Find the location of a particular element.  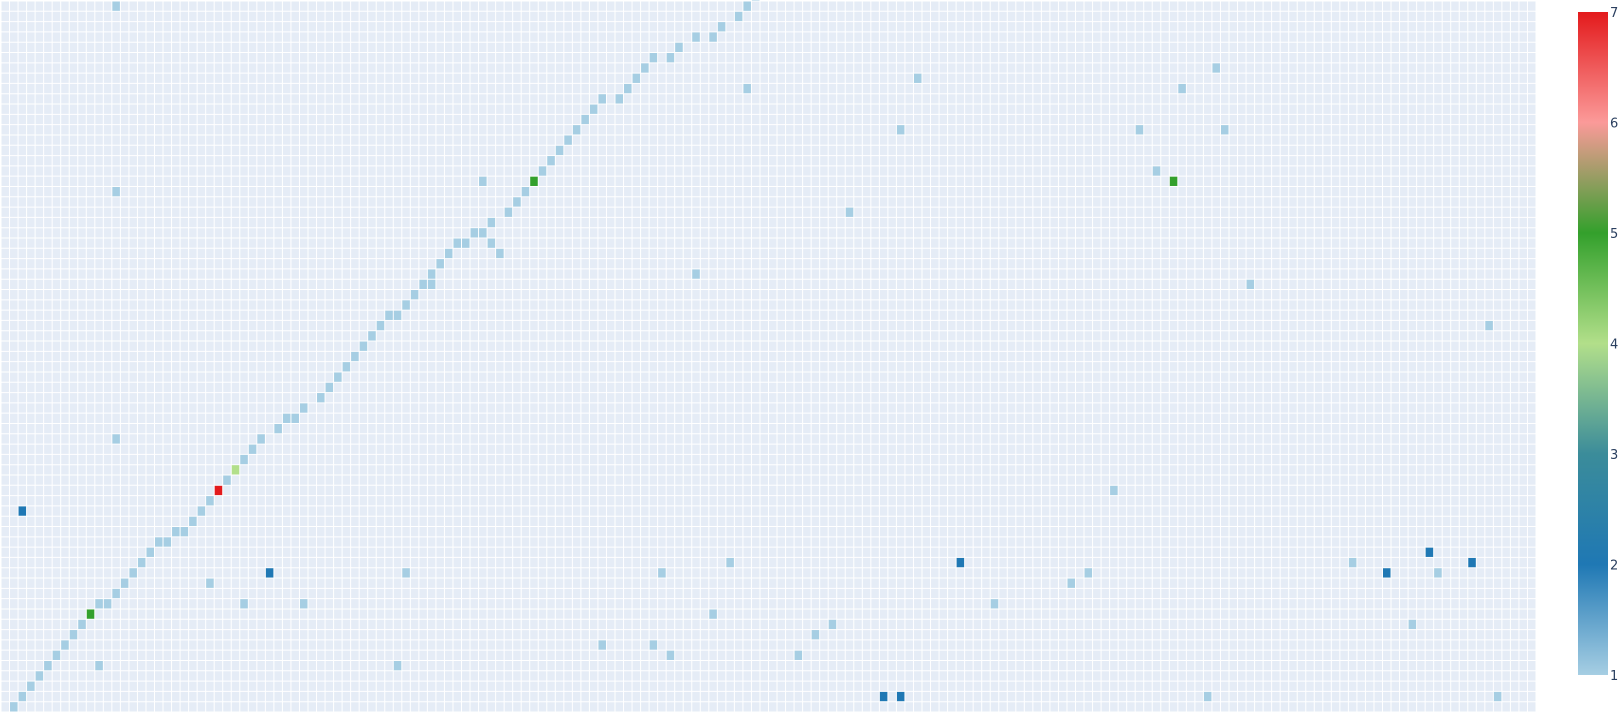

colorbar-tick-label: 1 is located at coordinates (1614, 676).